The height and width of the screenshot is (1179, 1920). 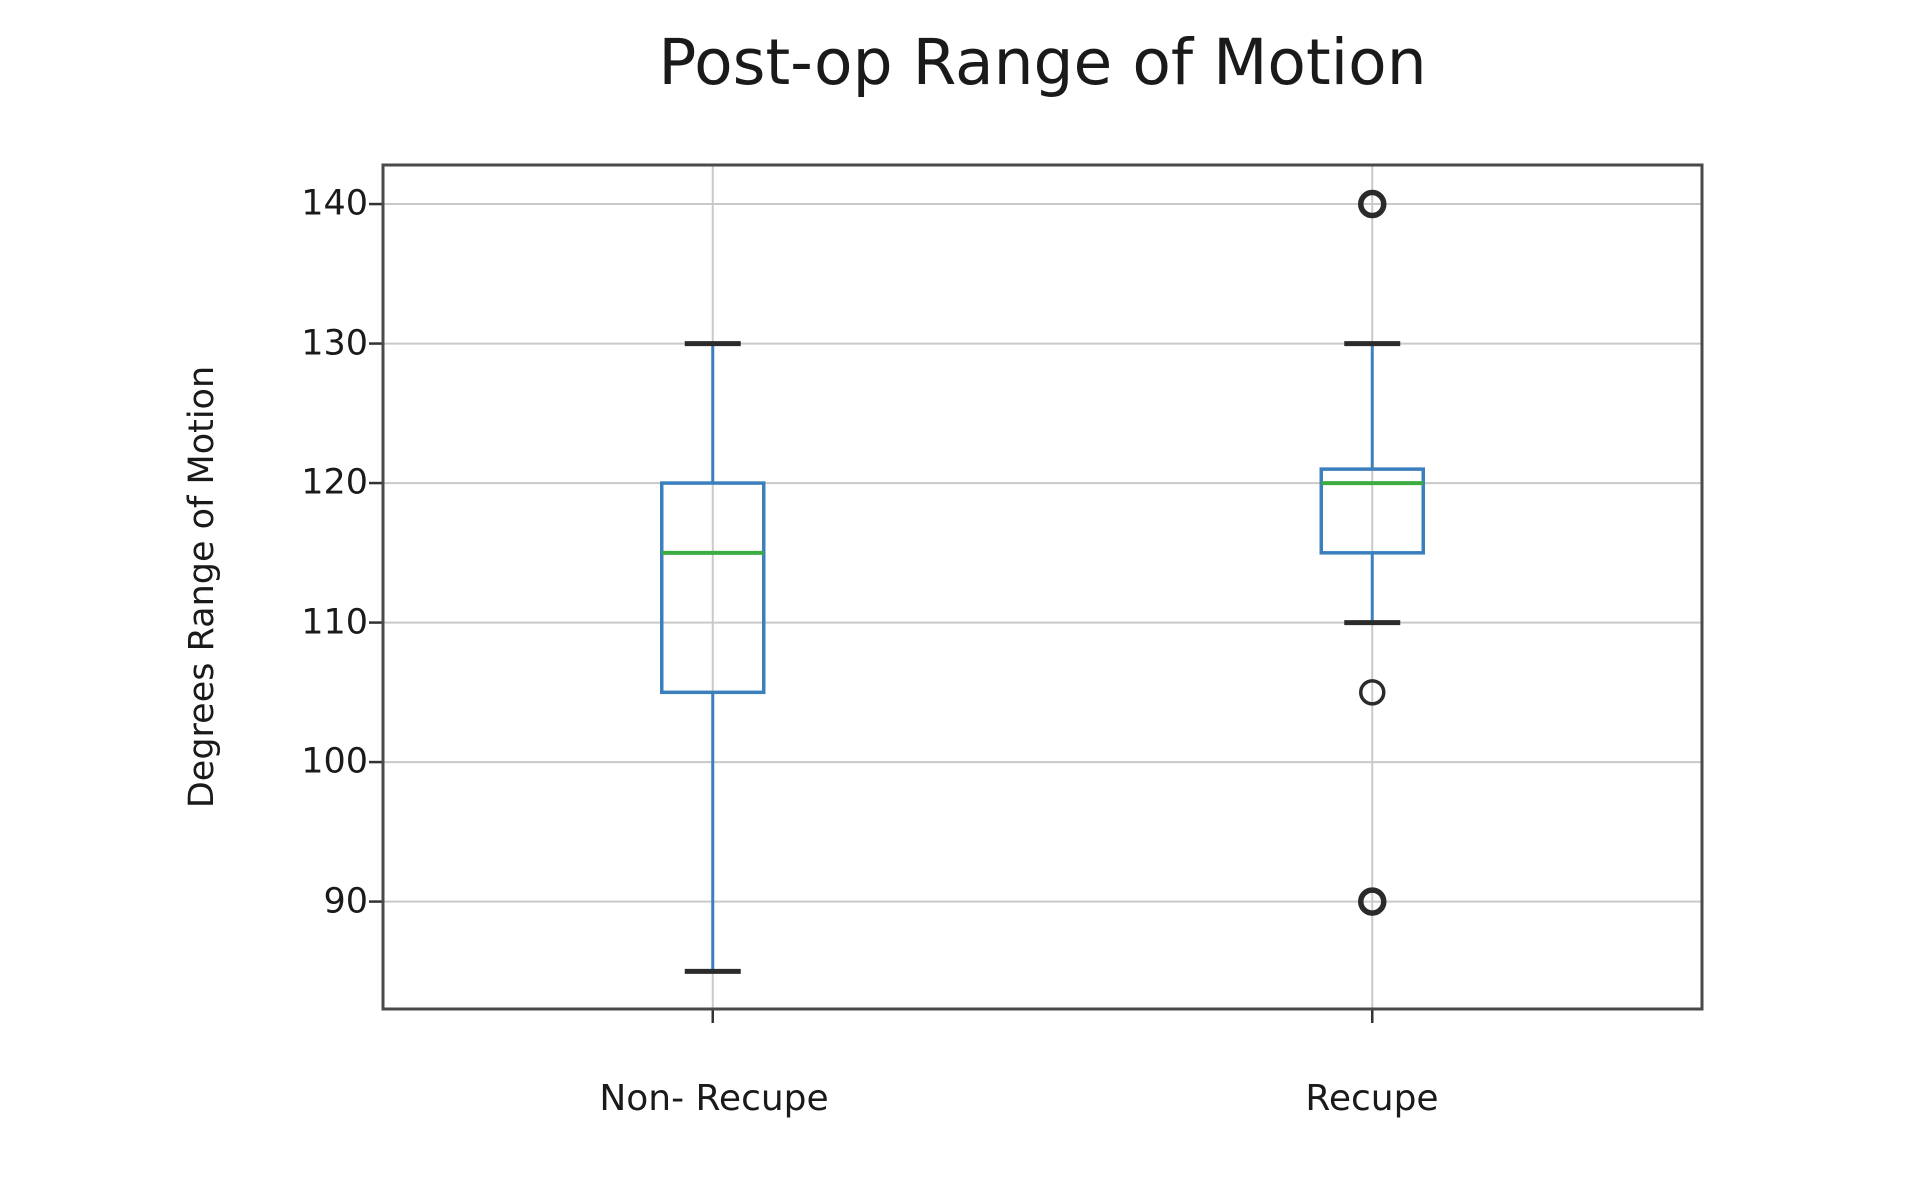 I want to click on y-tick-label-110: 110, so click(x=334, y=622).